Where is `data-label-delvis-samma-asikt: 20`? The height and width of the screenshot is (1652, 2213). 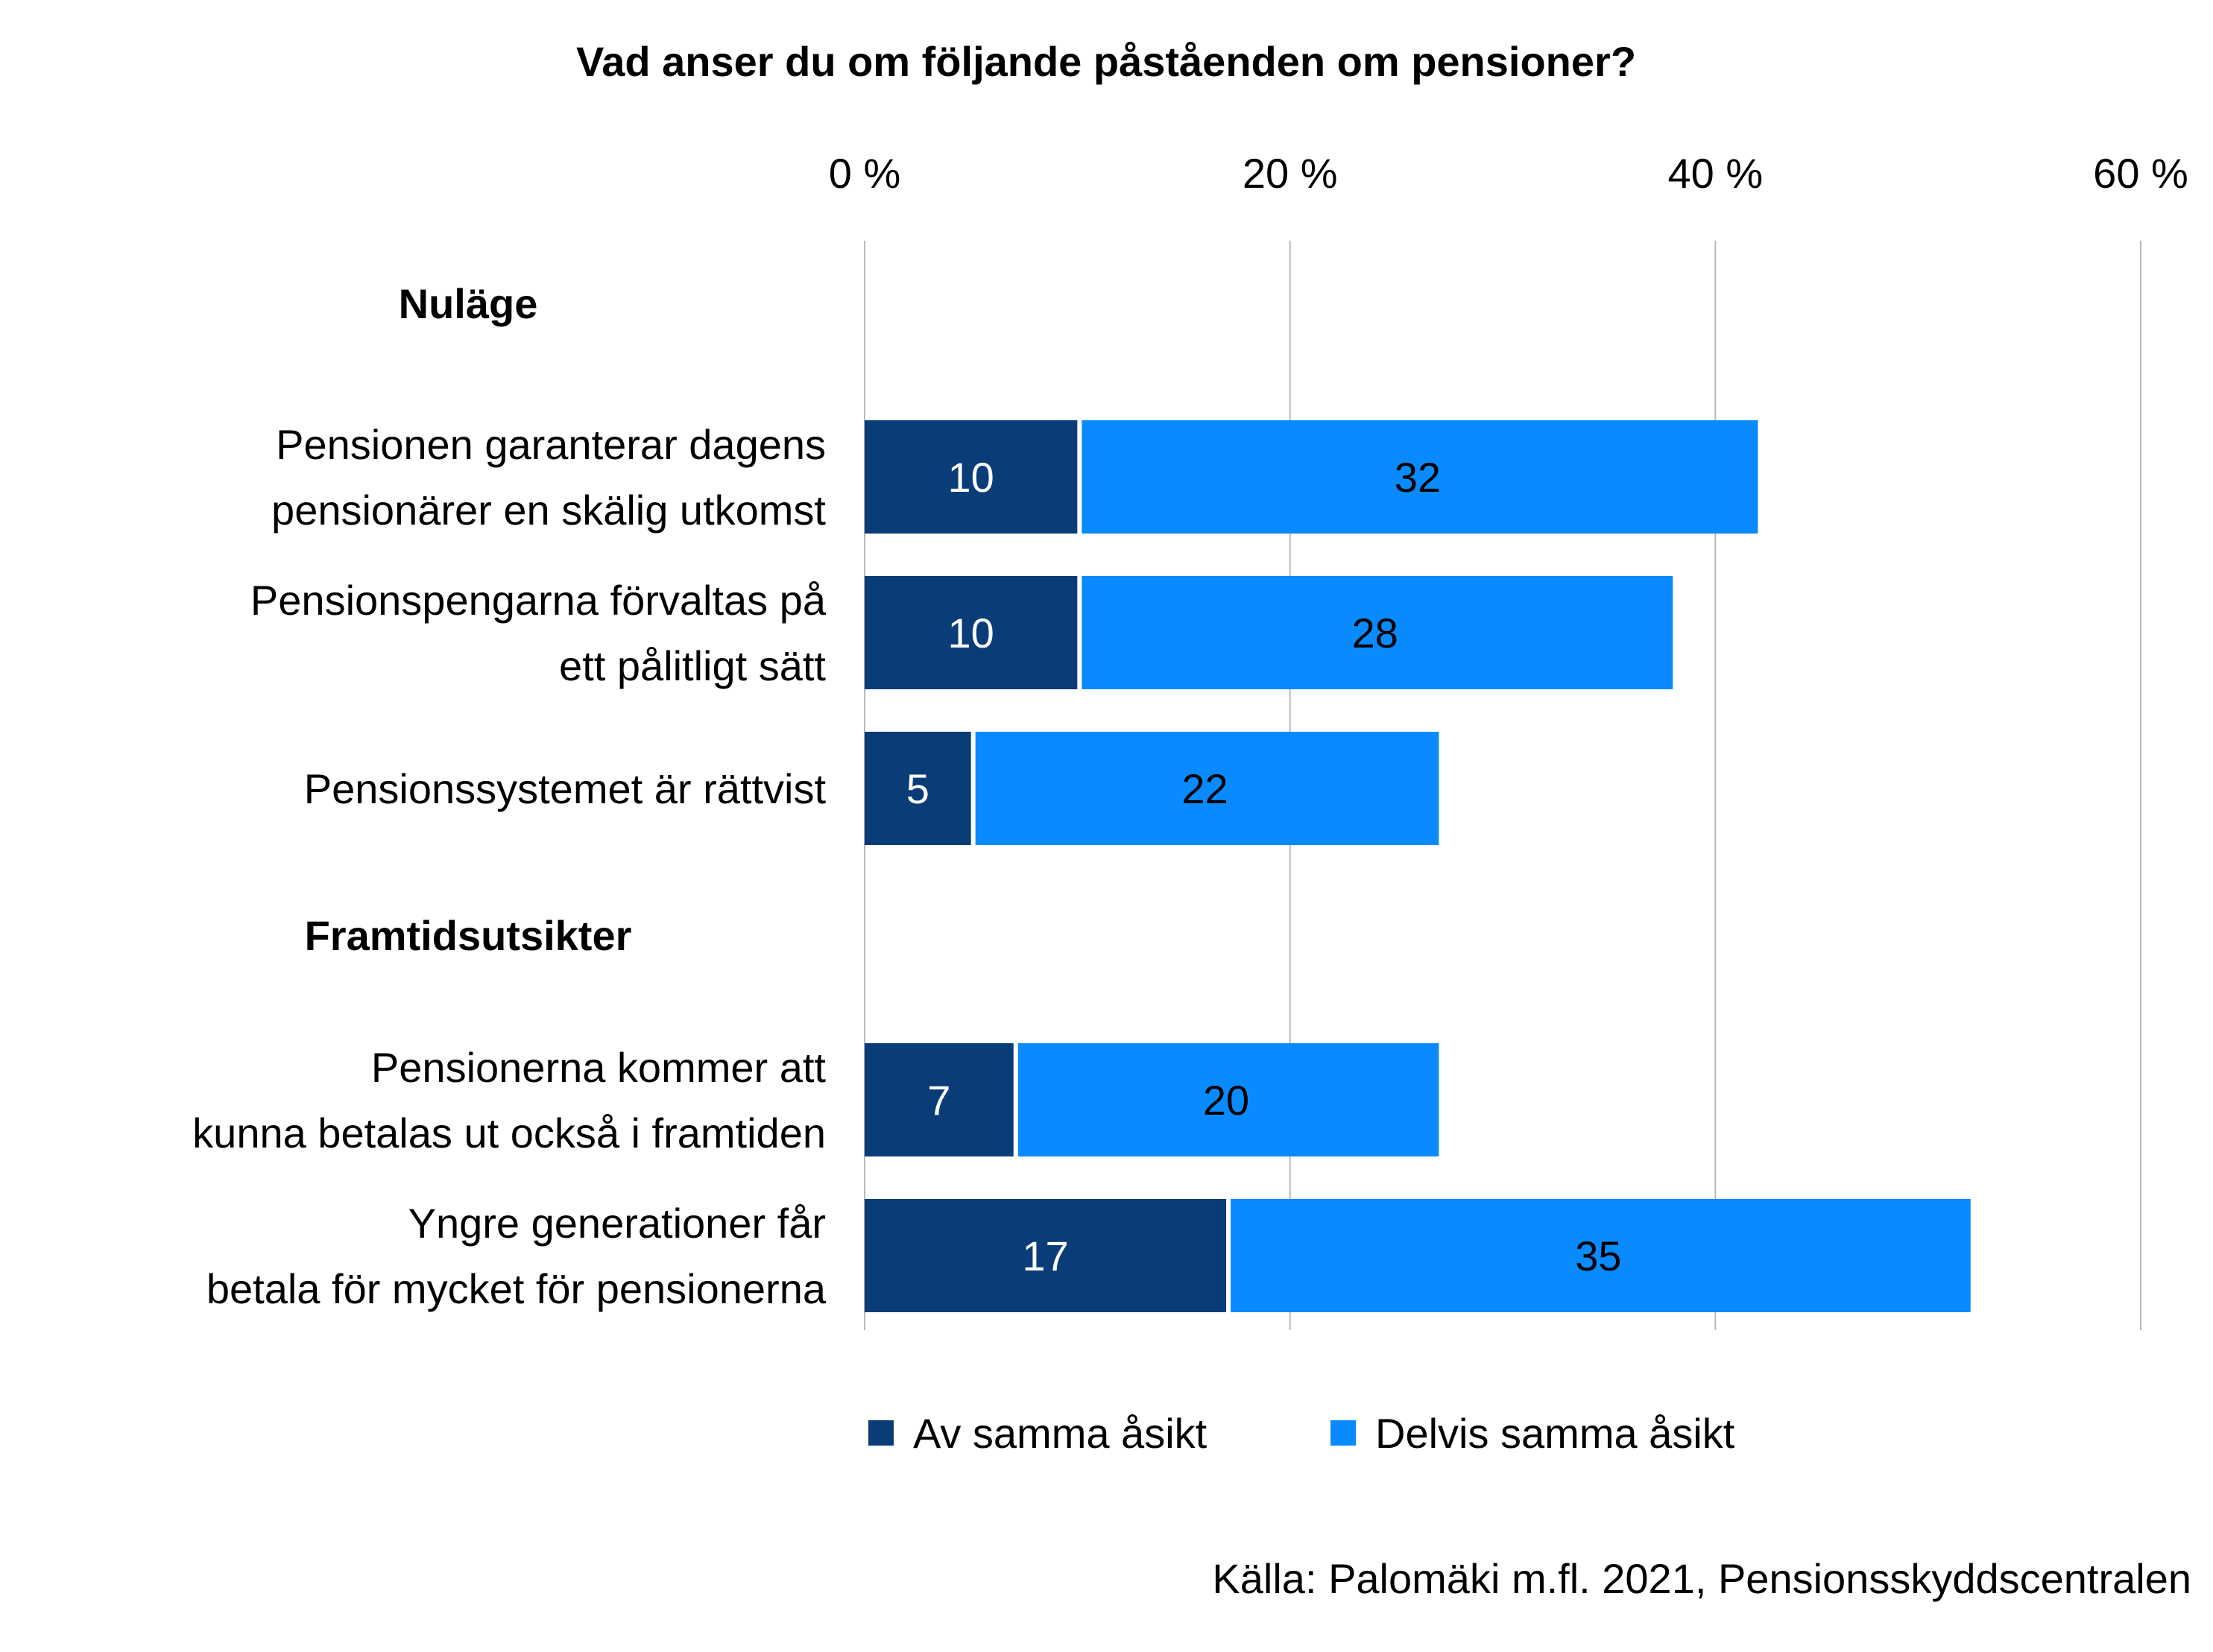 data-label-delvis-samma-asikt: 20 is located at coordinates (1226, 1100).